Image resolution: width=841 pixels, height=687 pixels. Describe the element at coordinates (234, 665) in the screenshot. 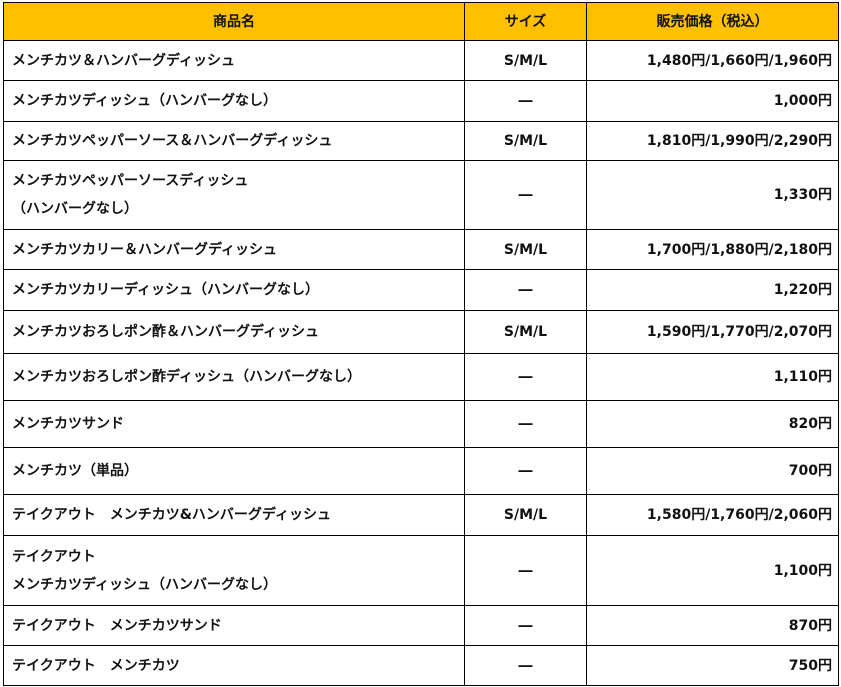

I see `product-name: テイクアウト メンチカツ` at that location.